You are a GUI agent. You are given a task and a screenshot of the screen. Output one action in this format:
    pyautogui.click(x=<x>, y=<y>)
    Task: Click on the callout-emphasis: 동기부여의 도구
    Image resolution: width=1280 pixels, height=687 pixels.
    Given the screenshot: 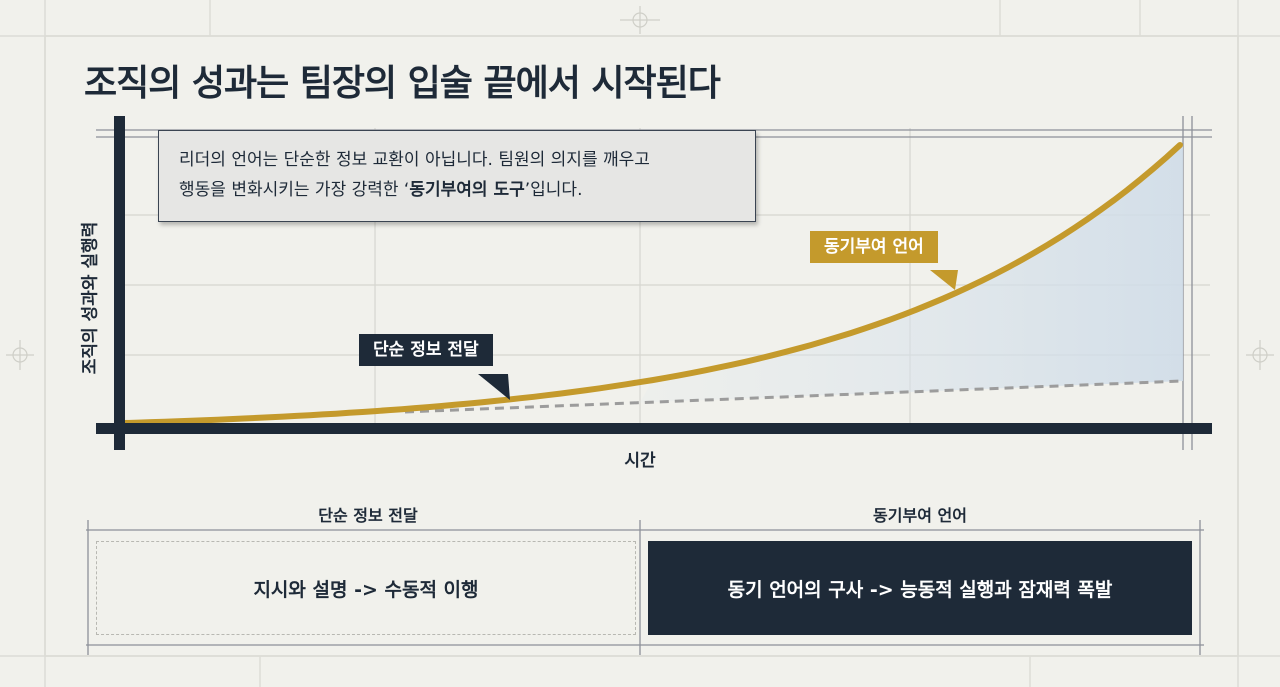 What is the action you would take?
    pyautogui.click(x=467, y=190)
    